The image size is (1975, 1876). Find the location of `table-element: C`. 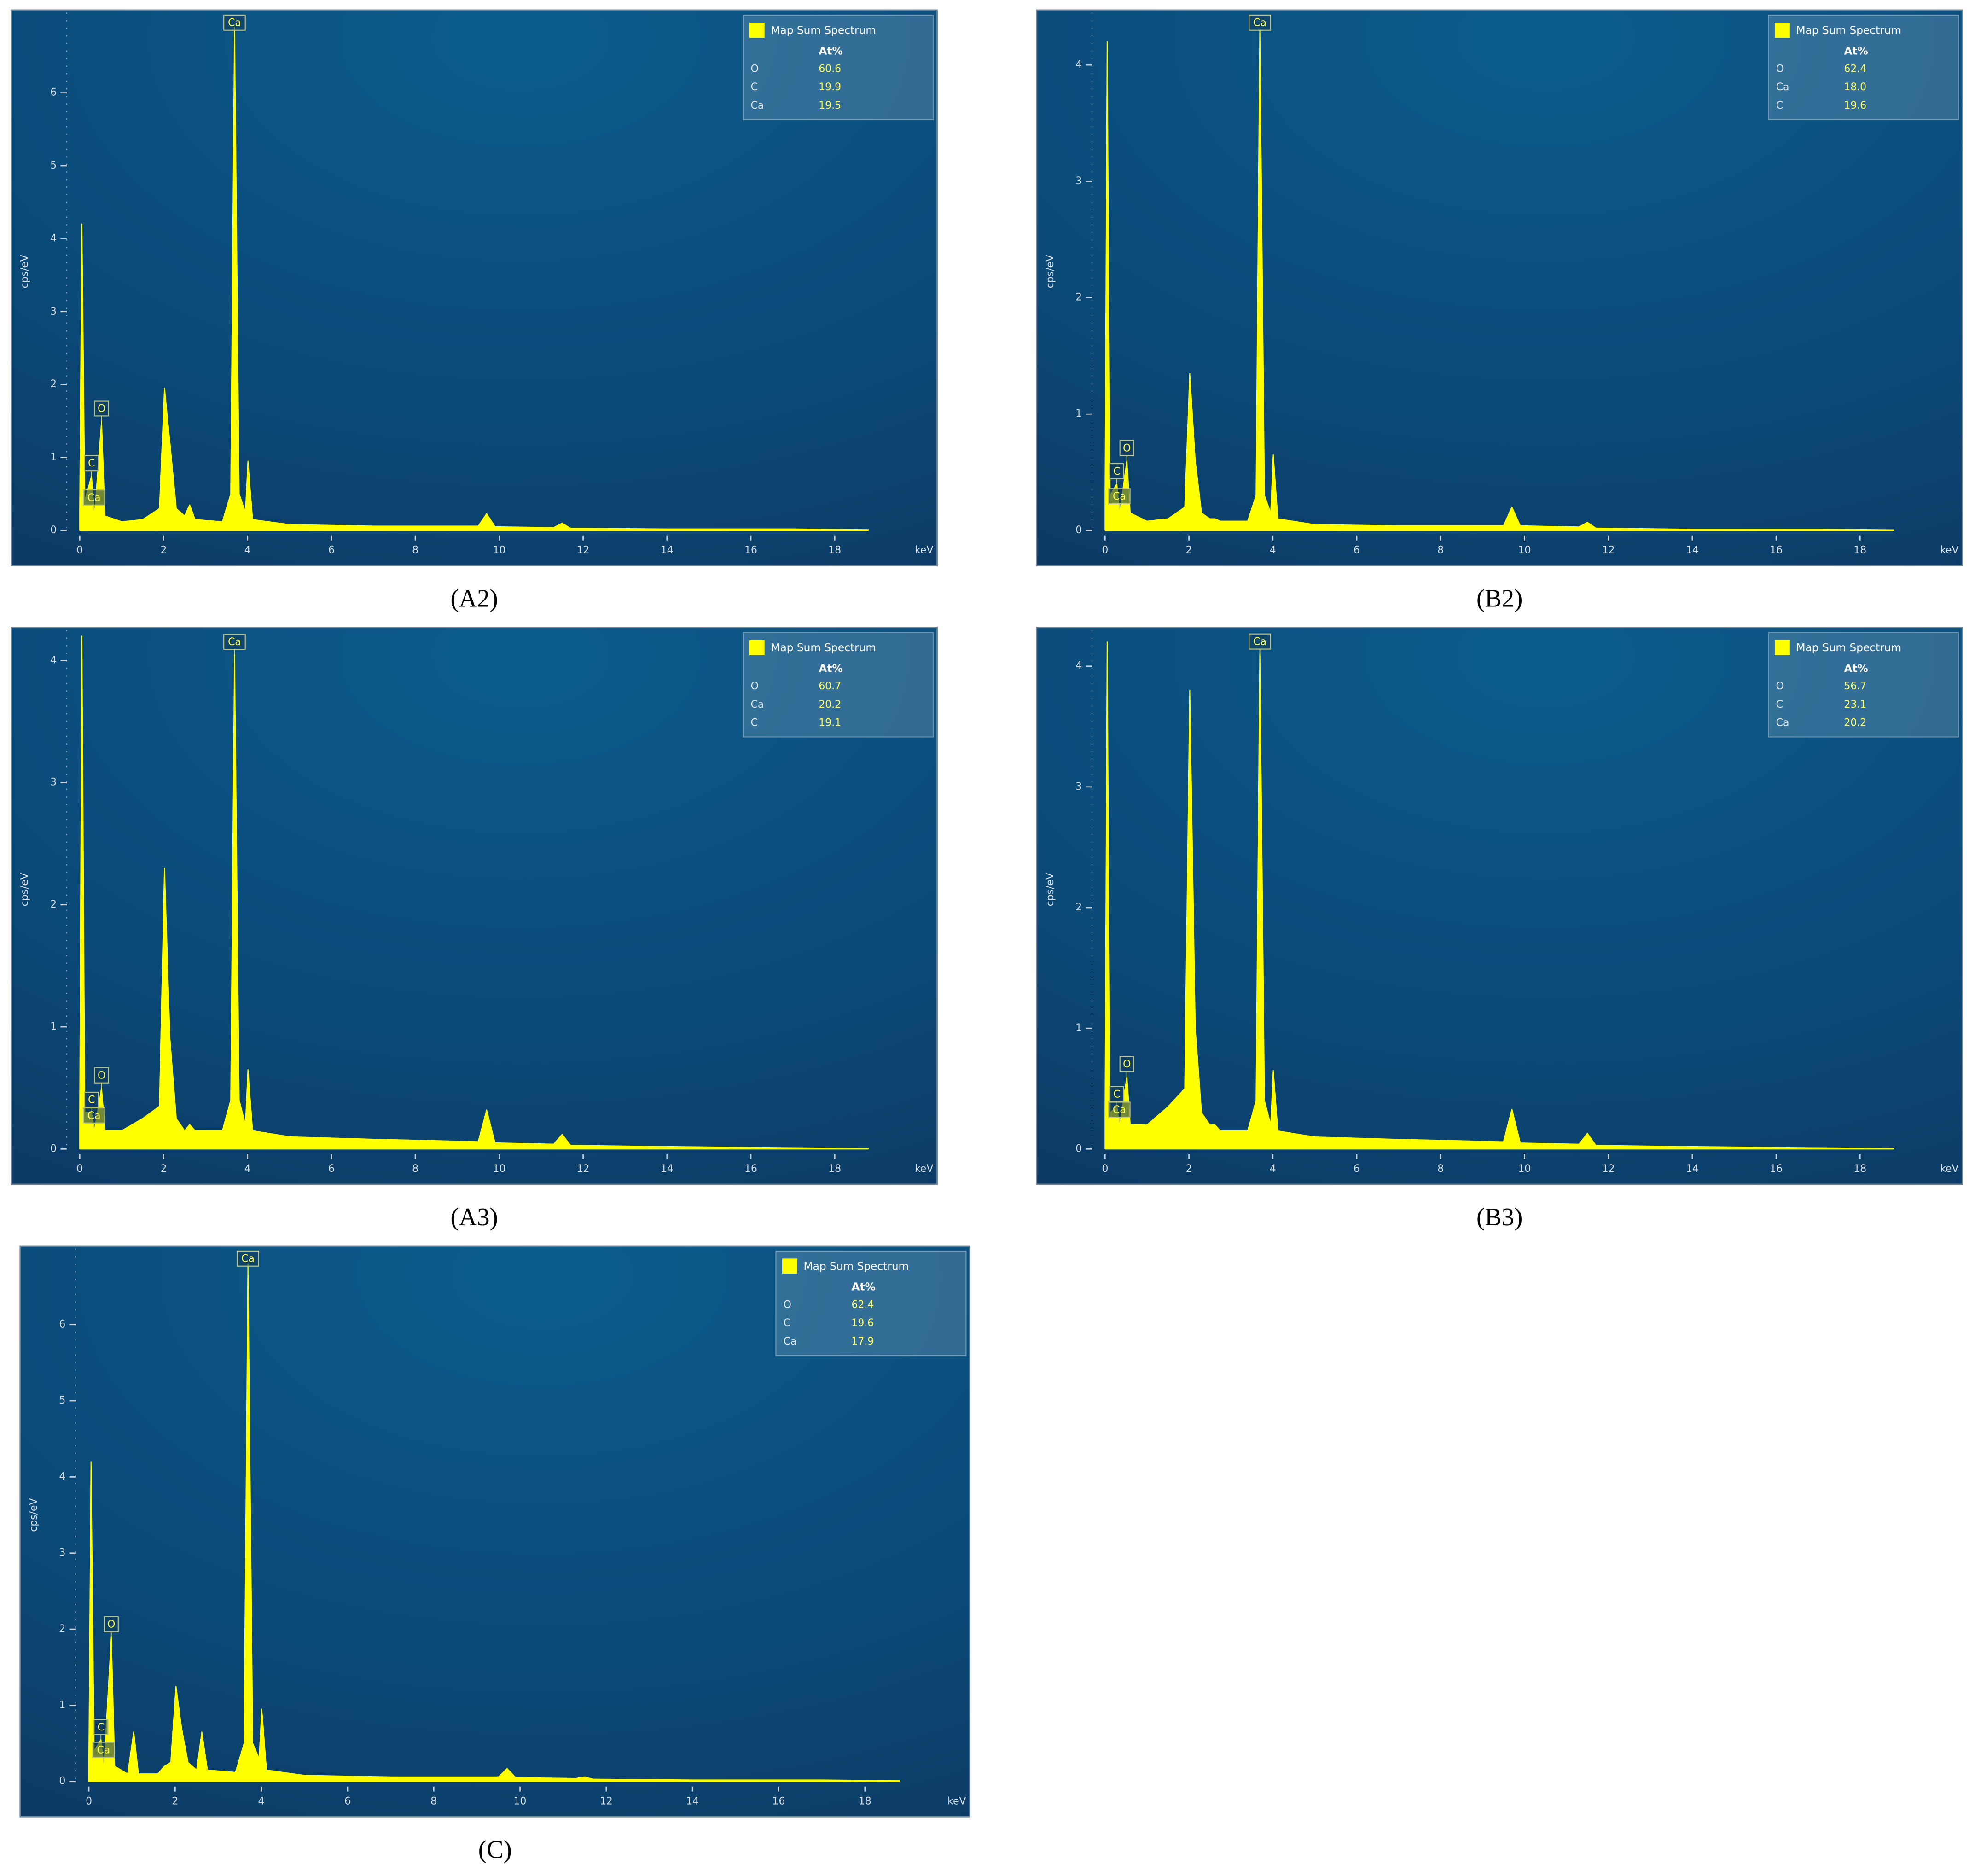

table-element: C is located at coordinates (754, 723).